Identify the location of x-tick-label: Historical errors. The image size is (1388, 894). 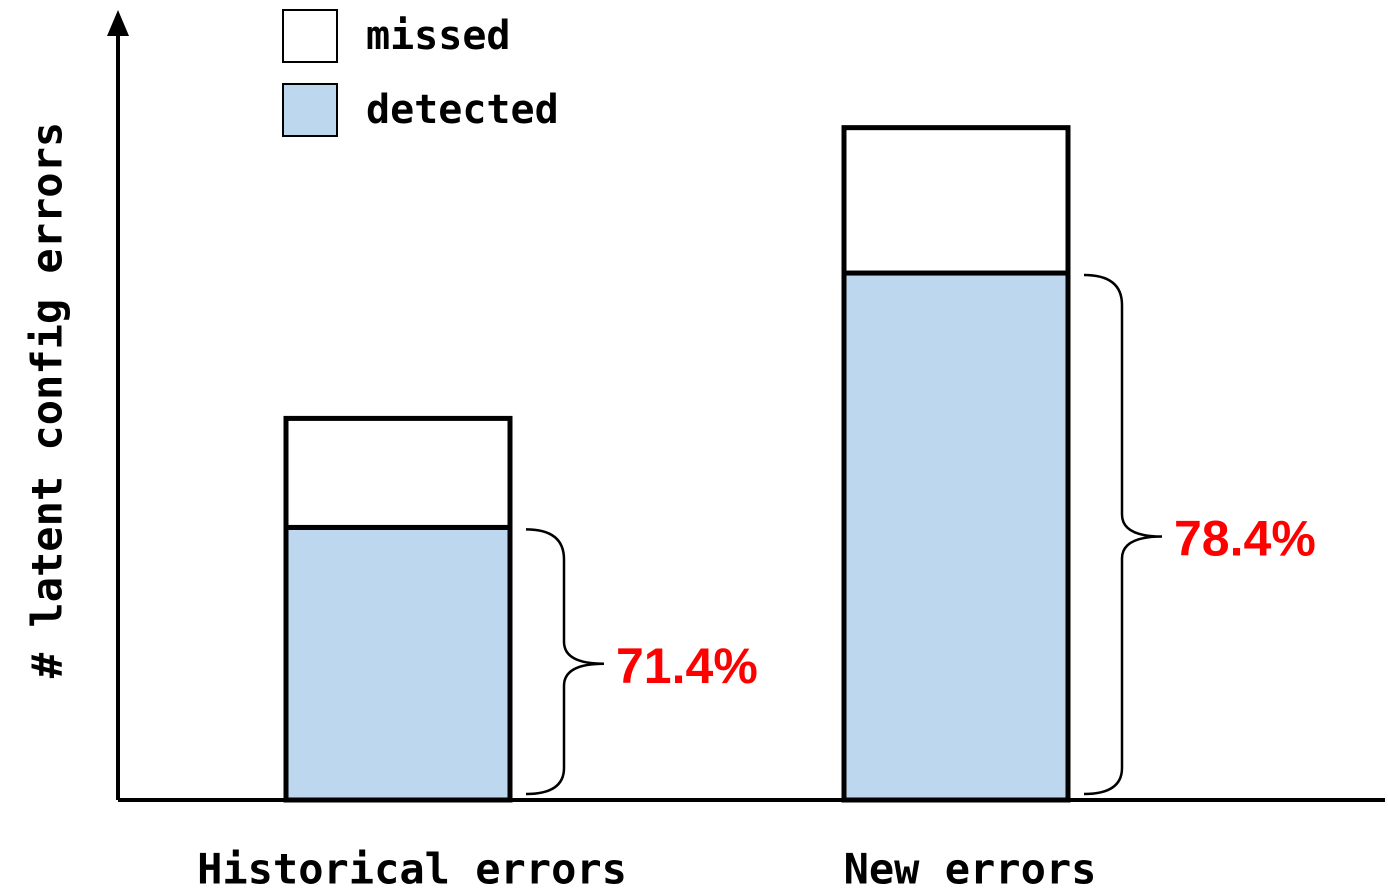
(412, 869).